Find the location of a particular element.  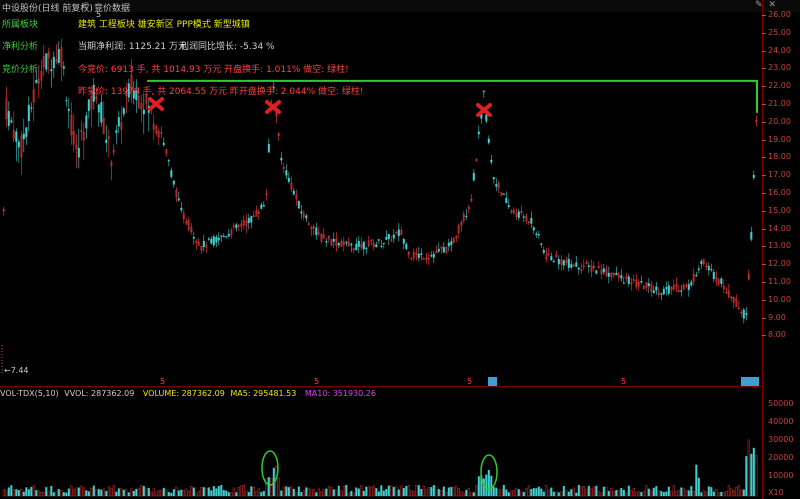

tab-auction-data: 竞价数据 is located at coordinates (112, 9).